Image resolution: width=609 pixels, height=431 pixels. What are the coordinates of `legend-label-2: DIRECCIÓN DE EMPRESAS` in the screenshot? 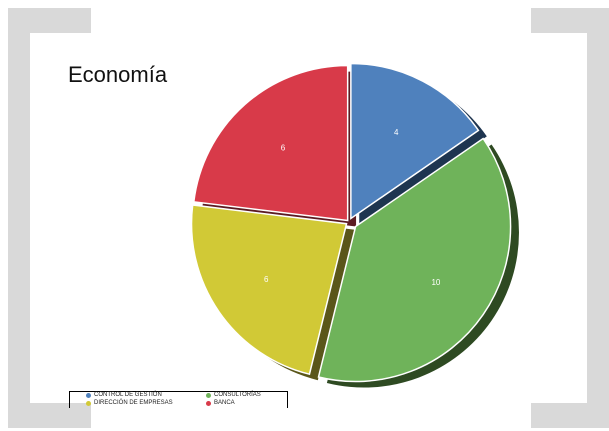 It's located at (133, 403).